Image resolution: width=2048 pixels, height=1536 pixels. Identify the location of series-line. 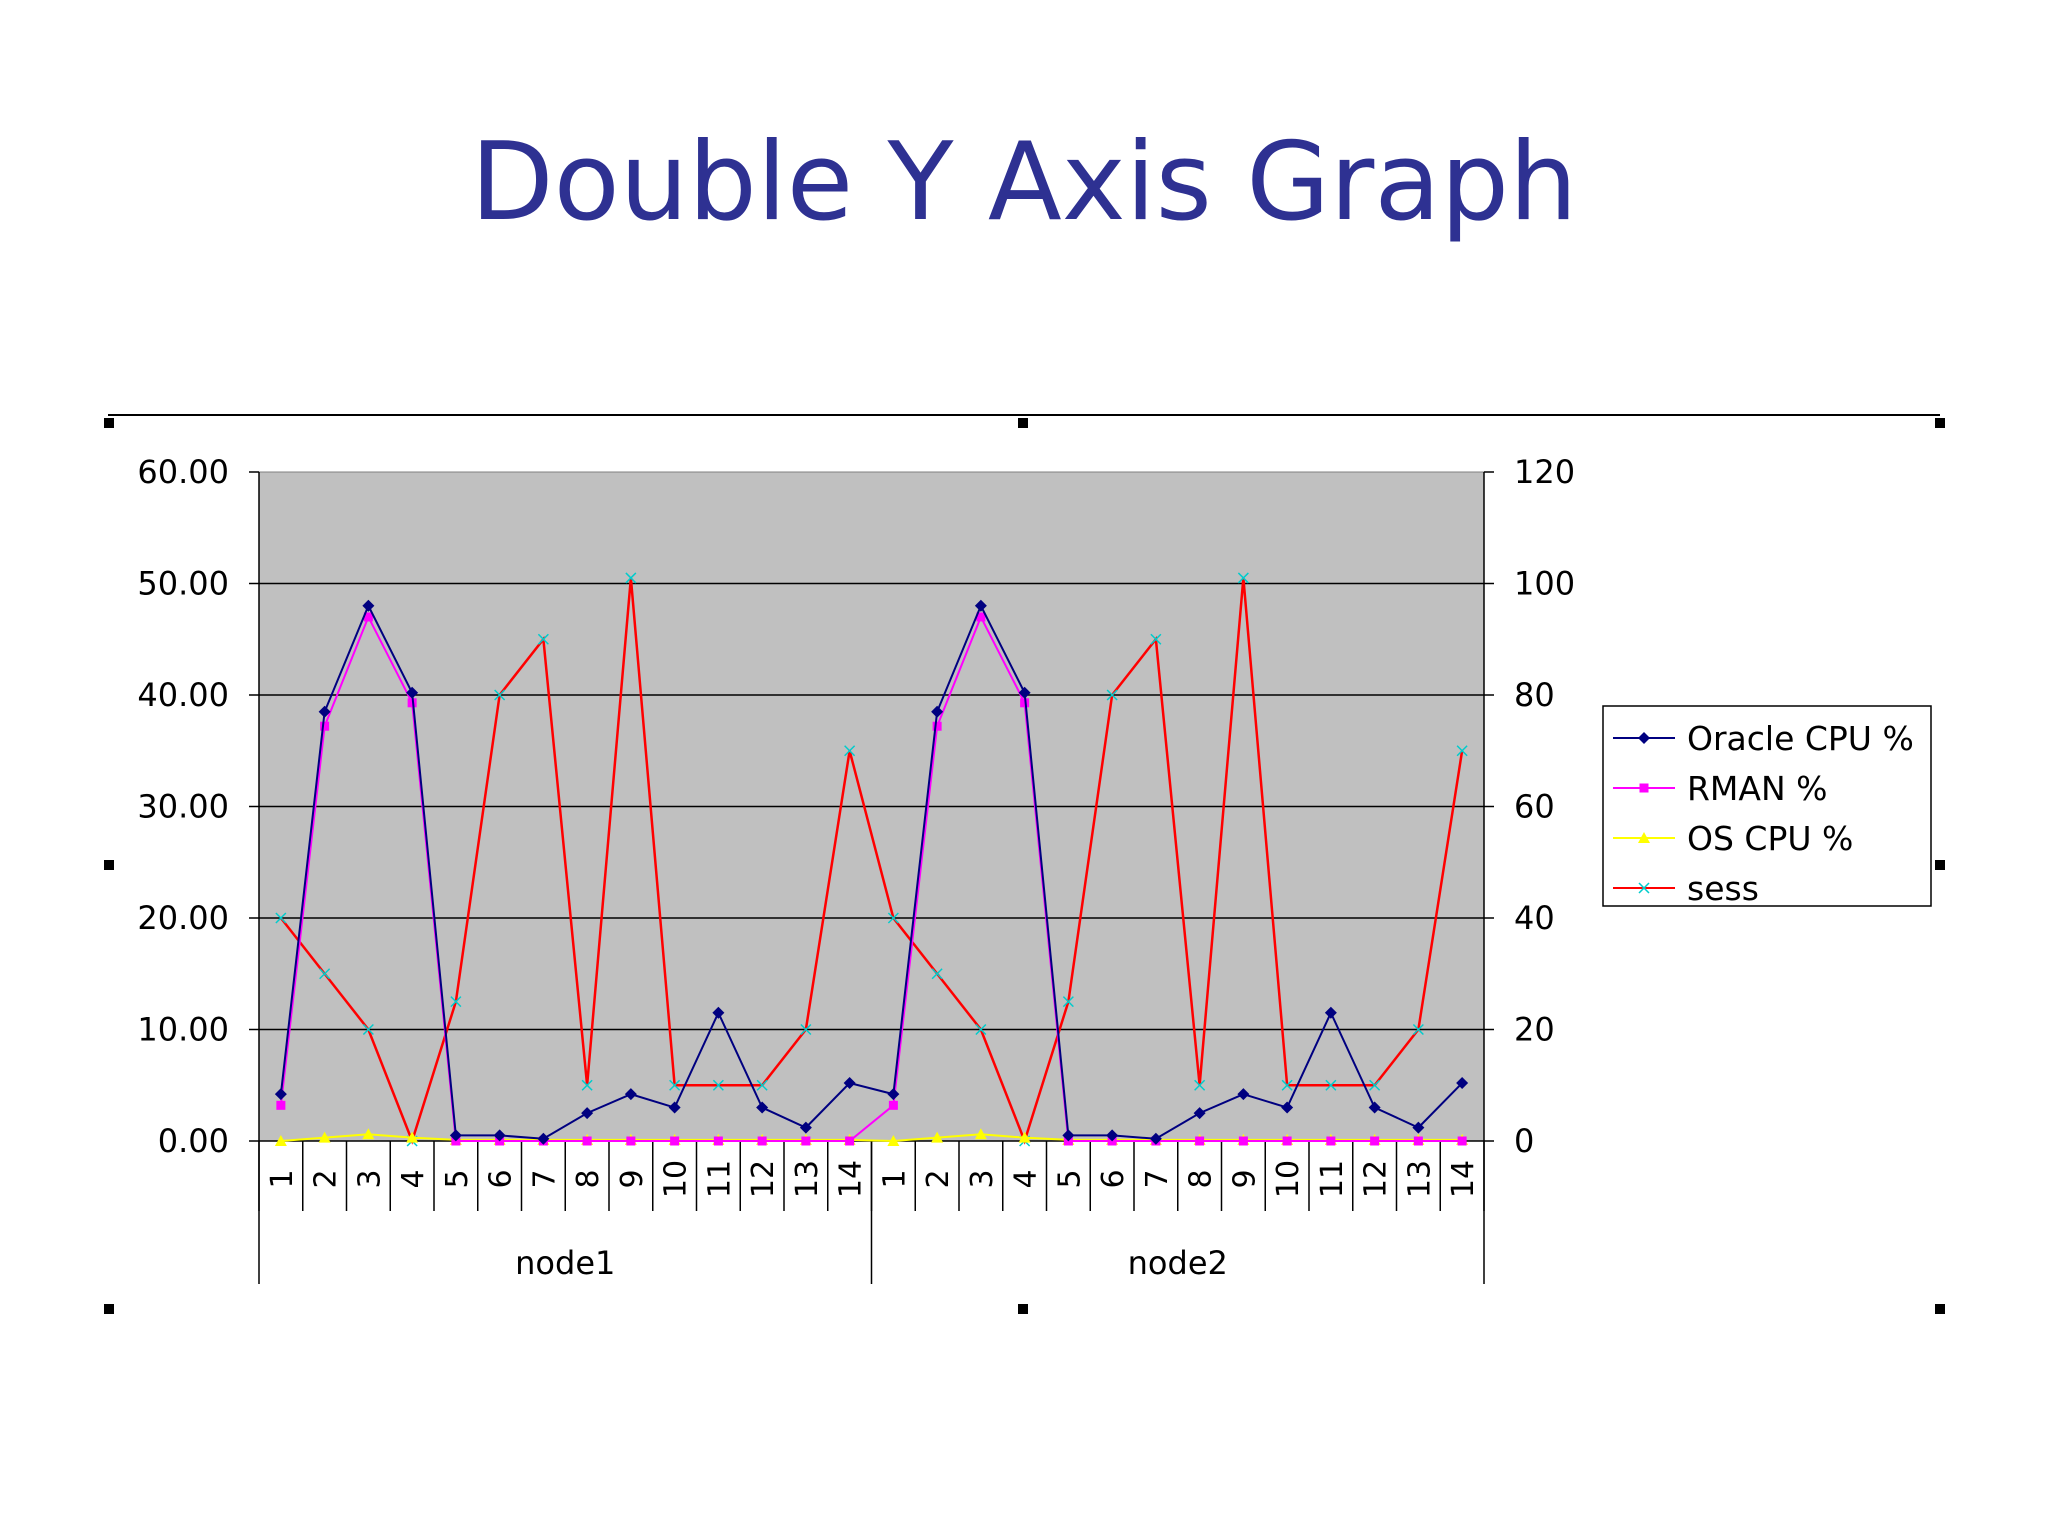
(871, 1138).